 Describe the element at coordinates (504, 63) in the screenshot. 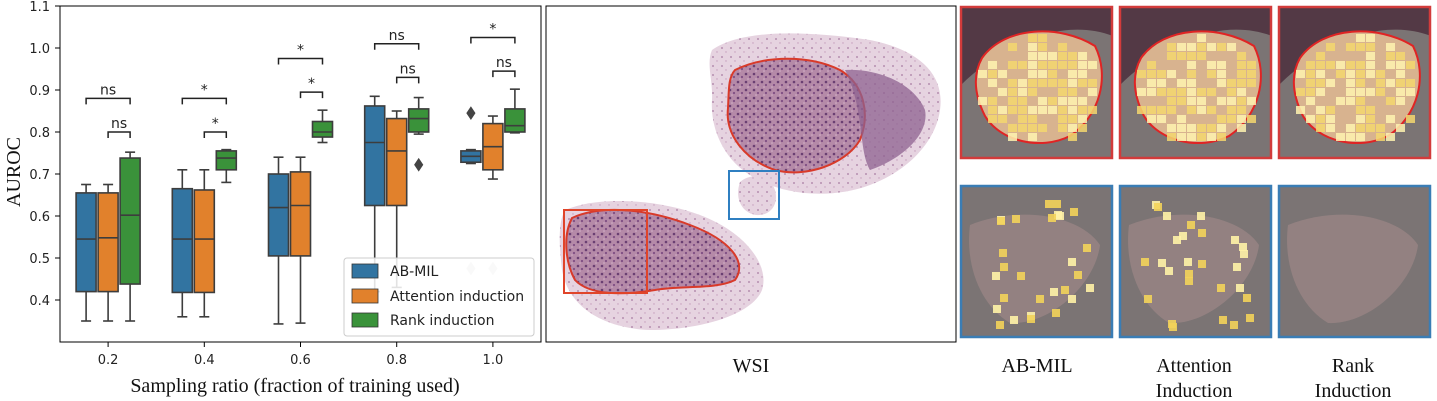

I see `significance-label: ns` at that location.